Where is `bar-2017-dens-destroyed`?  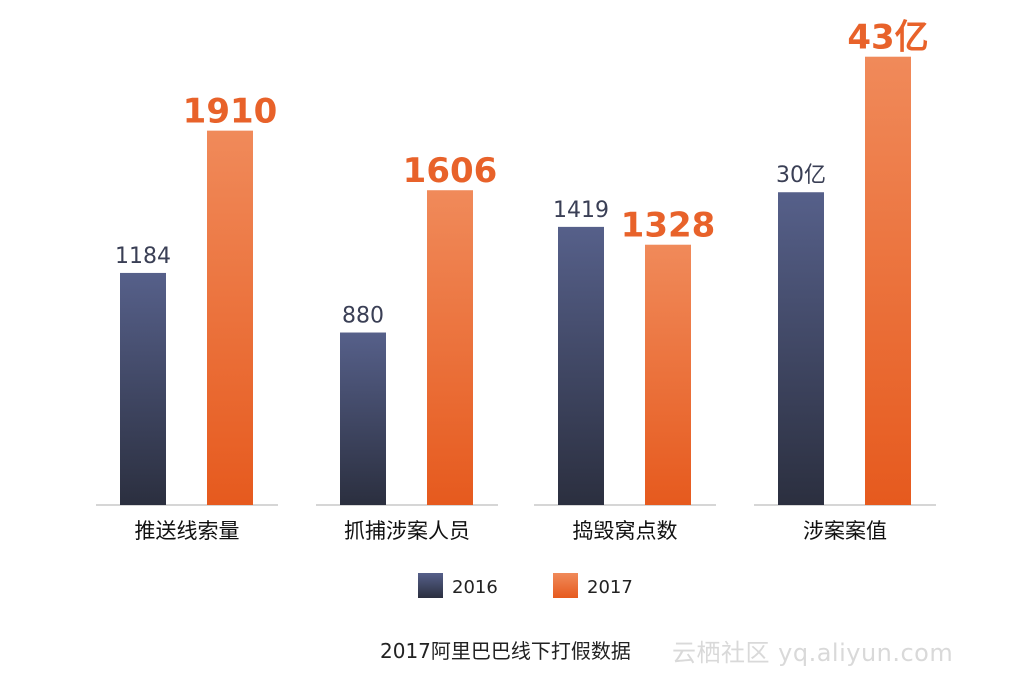
bar-2017-dens-destroyed is located at coordinates (668, 374).